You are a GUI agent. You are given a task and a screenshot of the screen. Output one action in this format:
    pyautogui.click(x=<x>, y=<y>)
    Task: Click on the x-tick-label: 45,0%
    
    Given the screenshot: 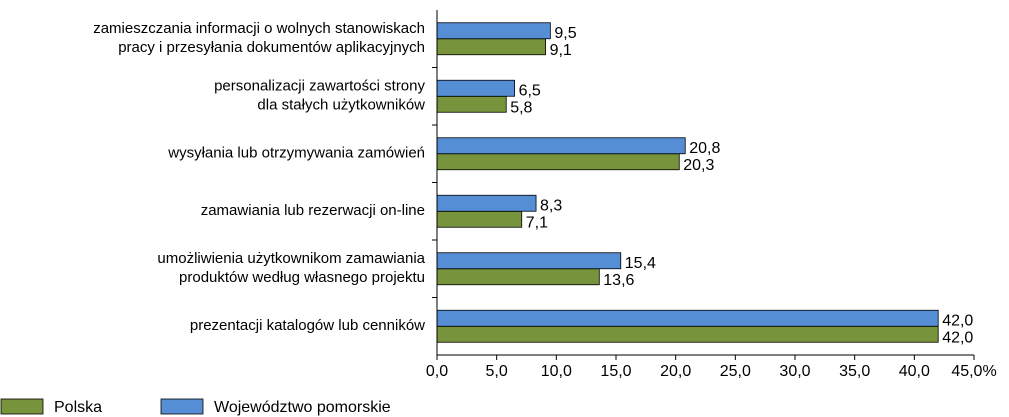 What is the action you would take?
    pyautogui.click(x=973, y=371)
    